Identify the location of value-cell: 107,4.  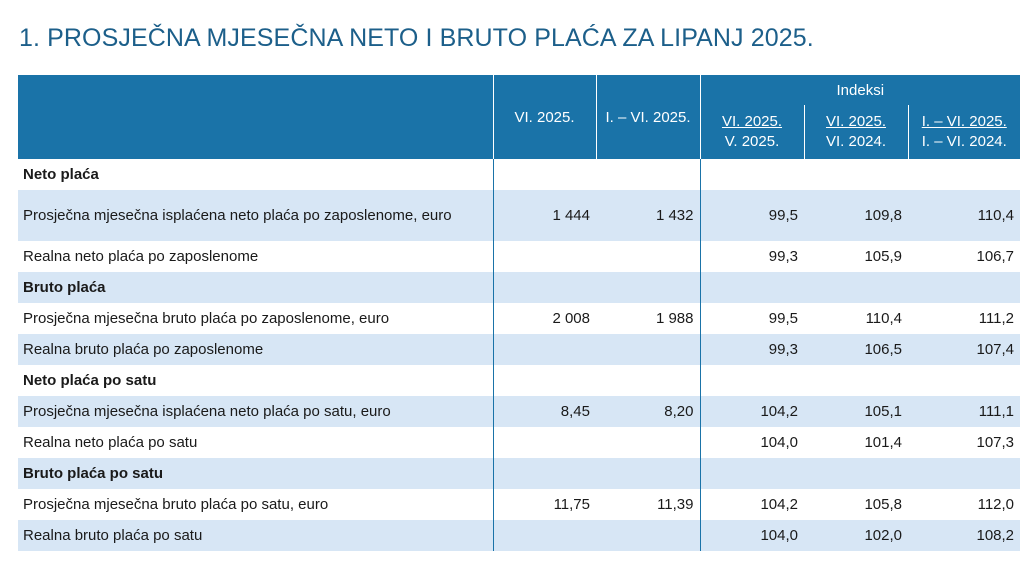
(964, 349).